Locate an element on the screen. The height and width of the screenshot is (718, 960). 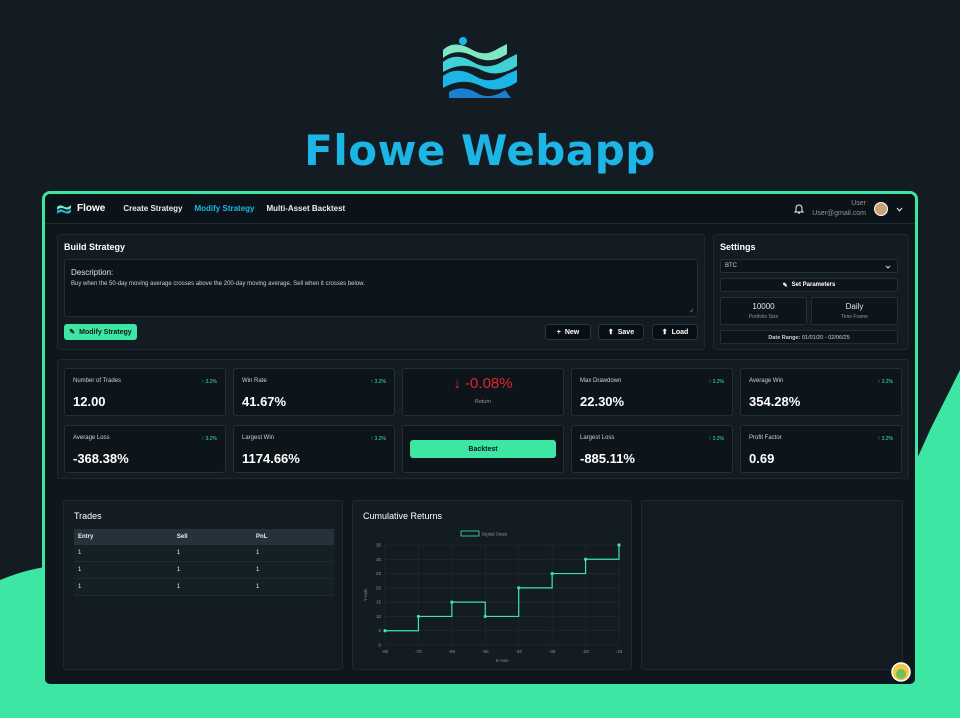
asset-select: BTC is located at coordinates (809, 266).